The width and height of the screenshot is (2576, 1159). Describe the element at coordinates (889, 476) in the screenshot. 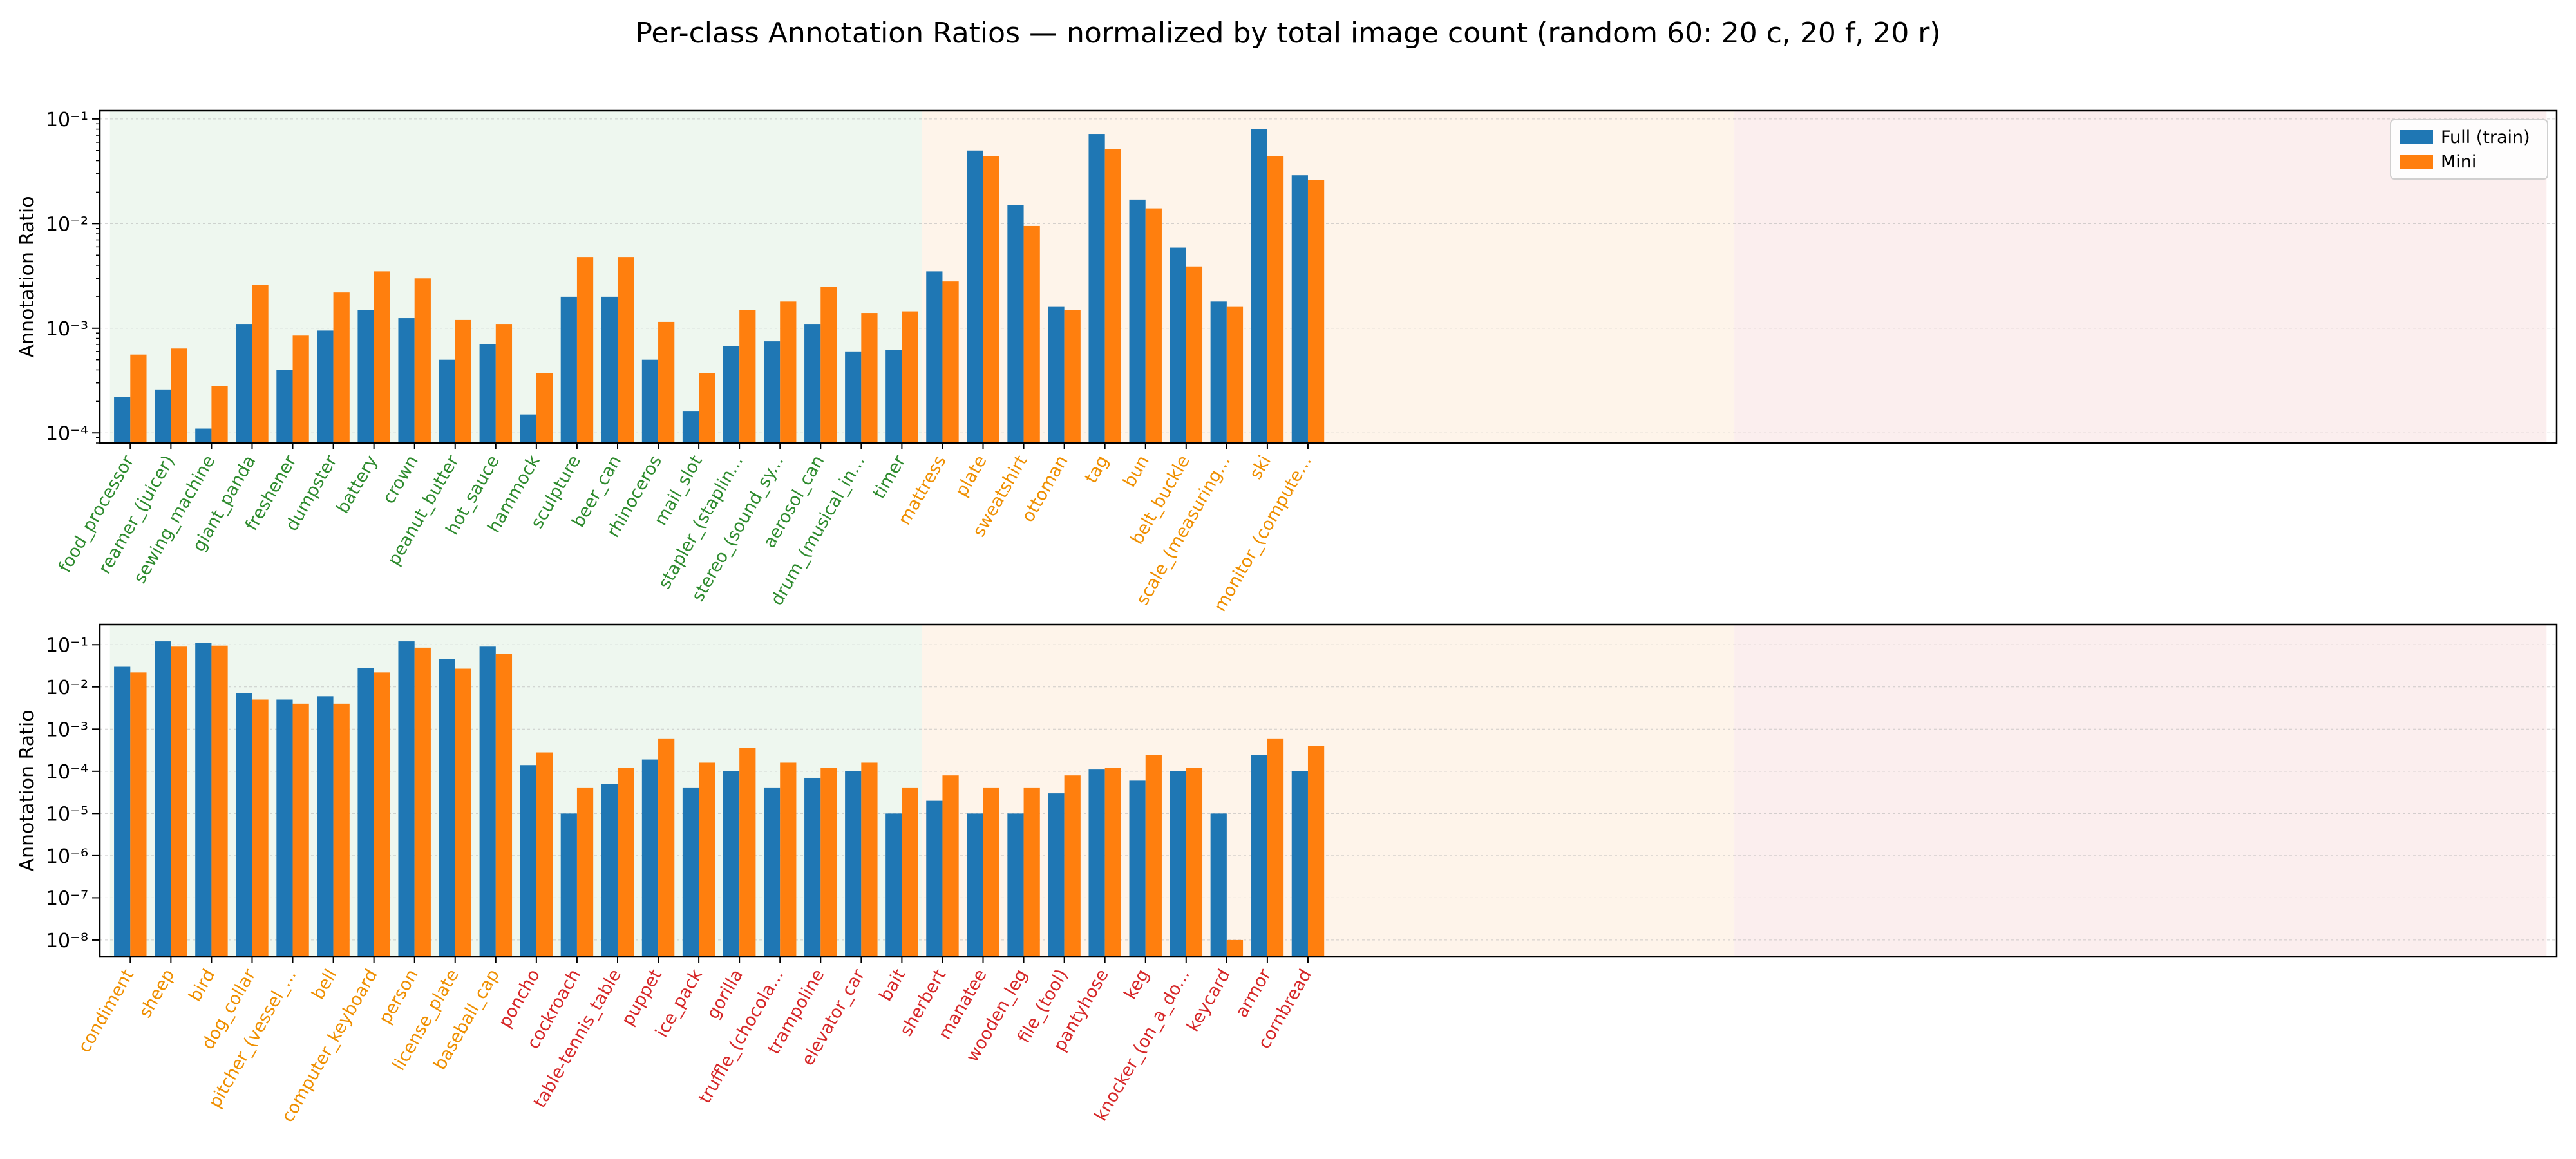

I see `x-tick-label: timer` at that location.